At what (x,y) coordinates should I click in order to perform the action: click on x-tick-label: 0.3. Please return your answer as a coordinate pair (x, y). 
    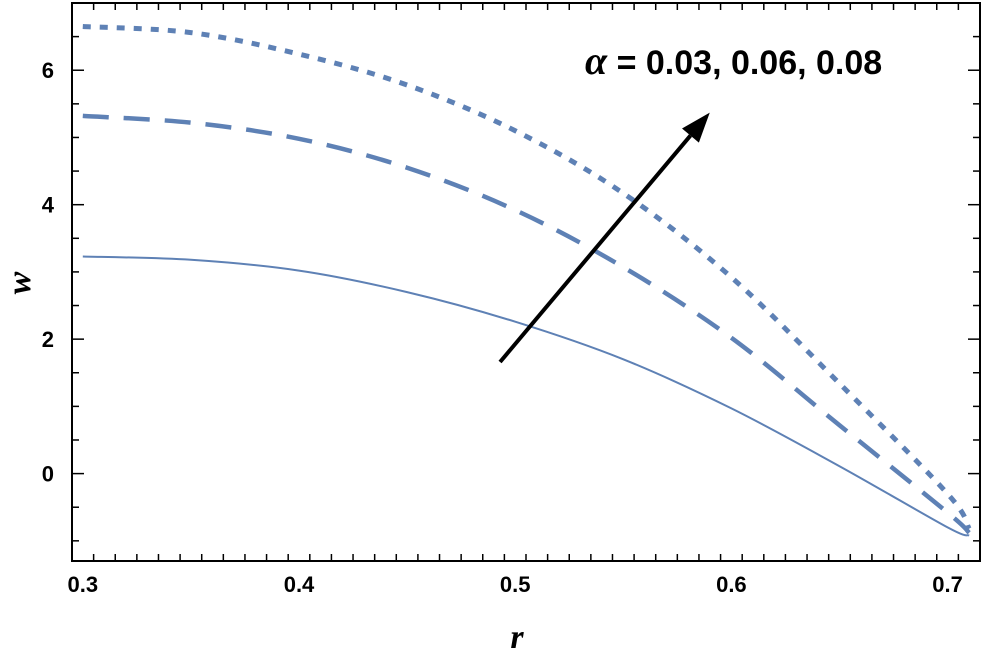
    Looking at the image, I should click on (83, 584).